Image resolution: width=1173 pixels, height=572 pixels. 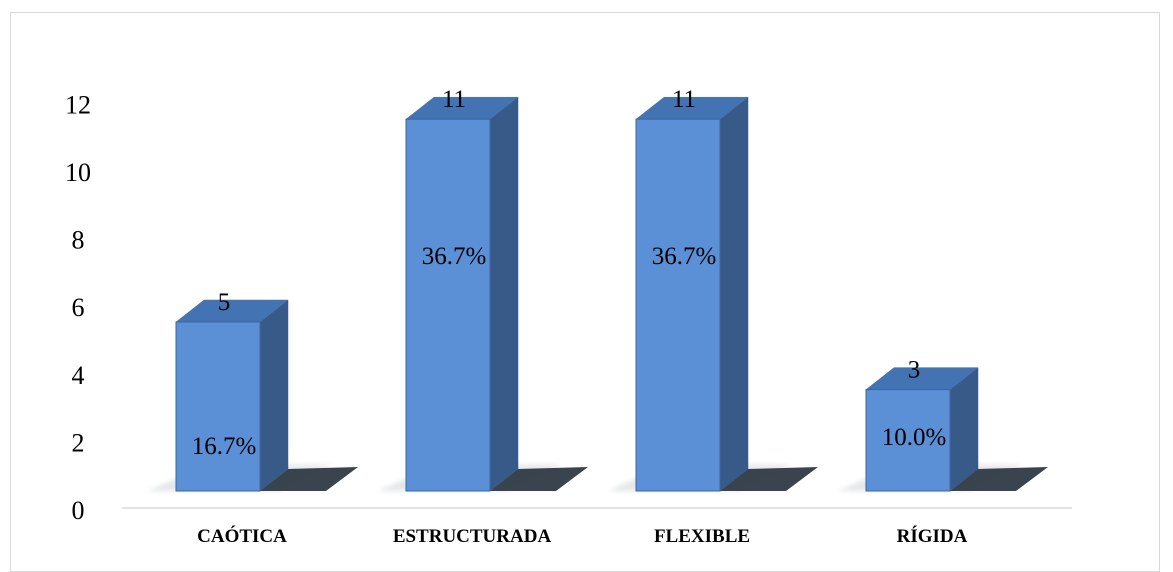 I want to click on bar-rígida, so click(x=908, y=440).